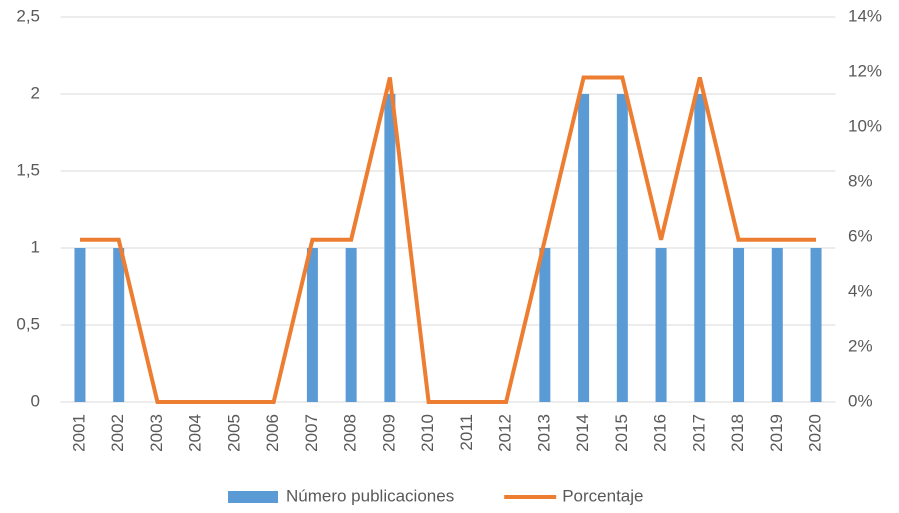  I want to click on y2-tick-label: 14%, so click(865, 15).